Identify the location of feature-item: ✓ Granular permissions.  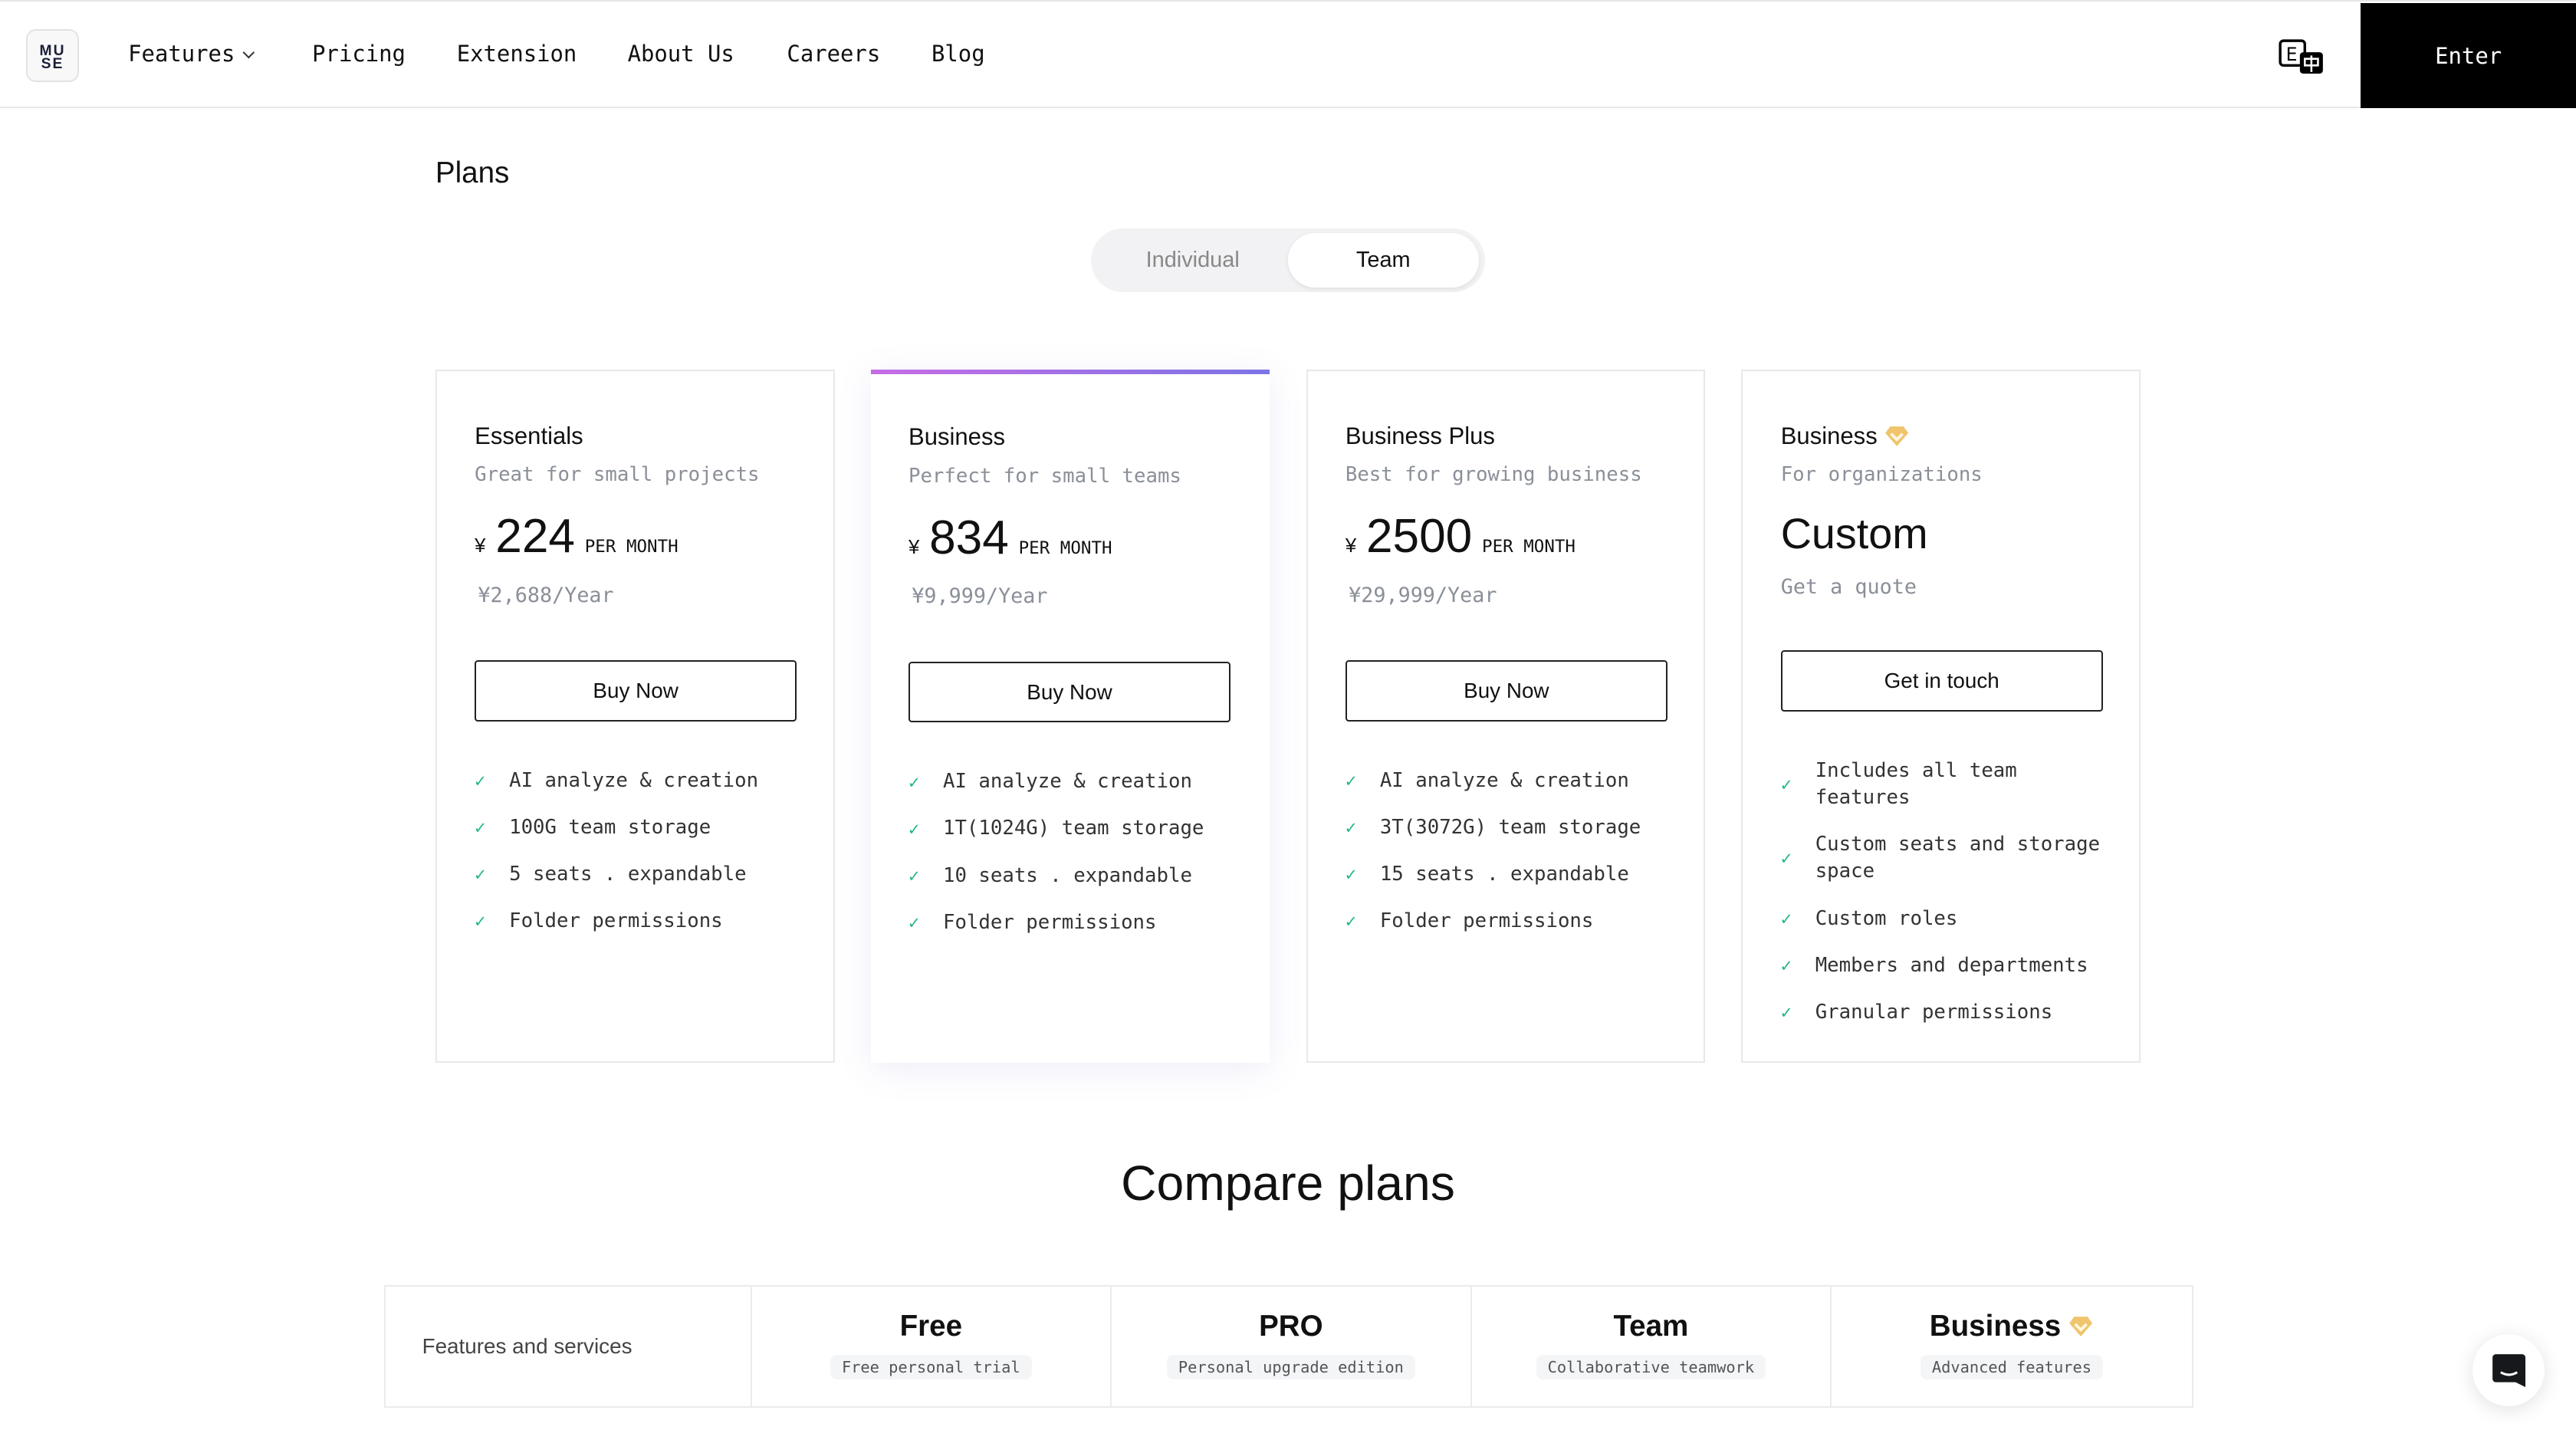
(1946, 1012).